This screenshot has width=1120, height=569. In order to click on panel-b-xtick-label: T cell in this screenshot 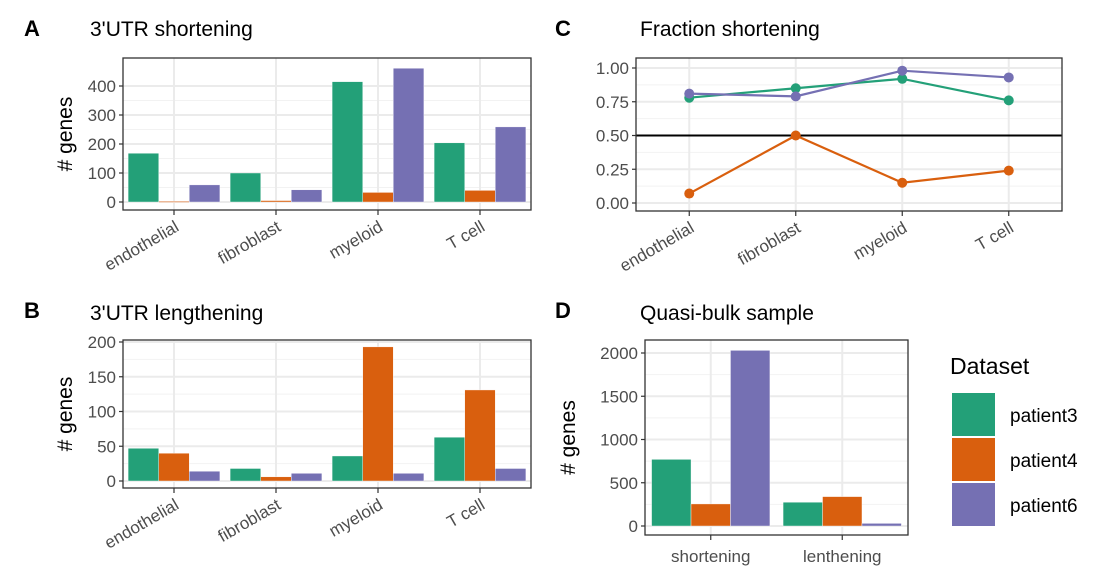, I will do `click(466, 513)`.